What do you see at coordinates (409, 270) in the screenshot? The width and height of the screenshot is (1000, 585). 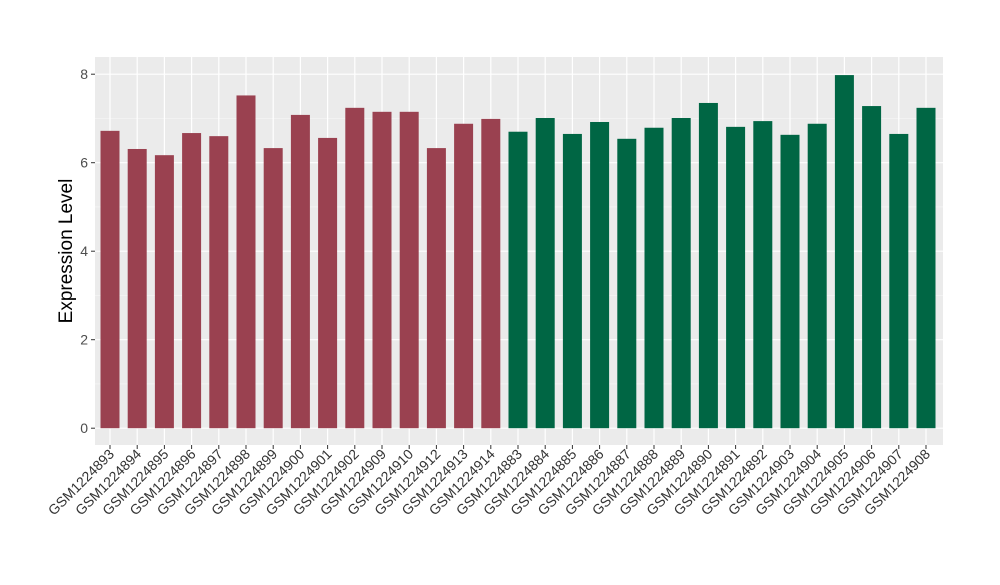 I see `bar-GSM1224910` at bounding box center [409, 270].